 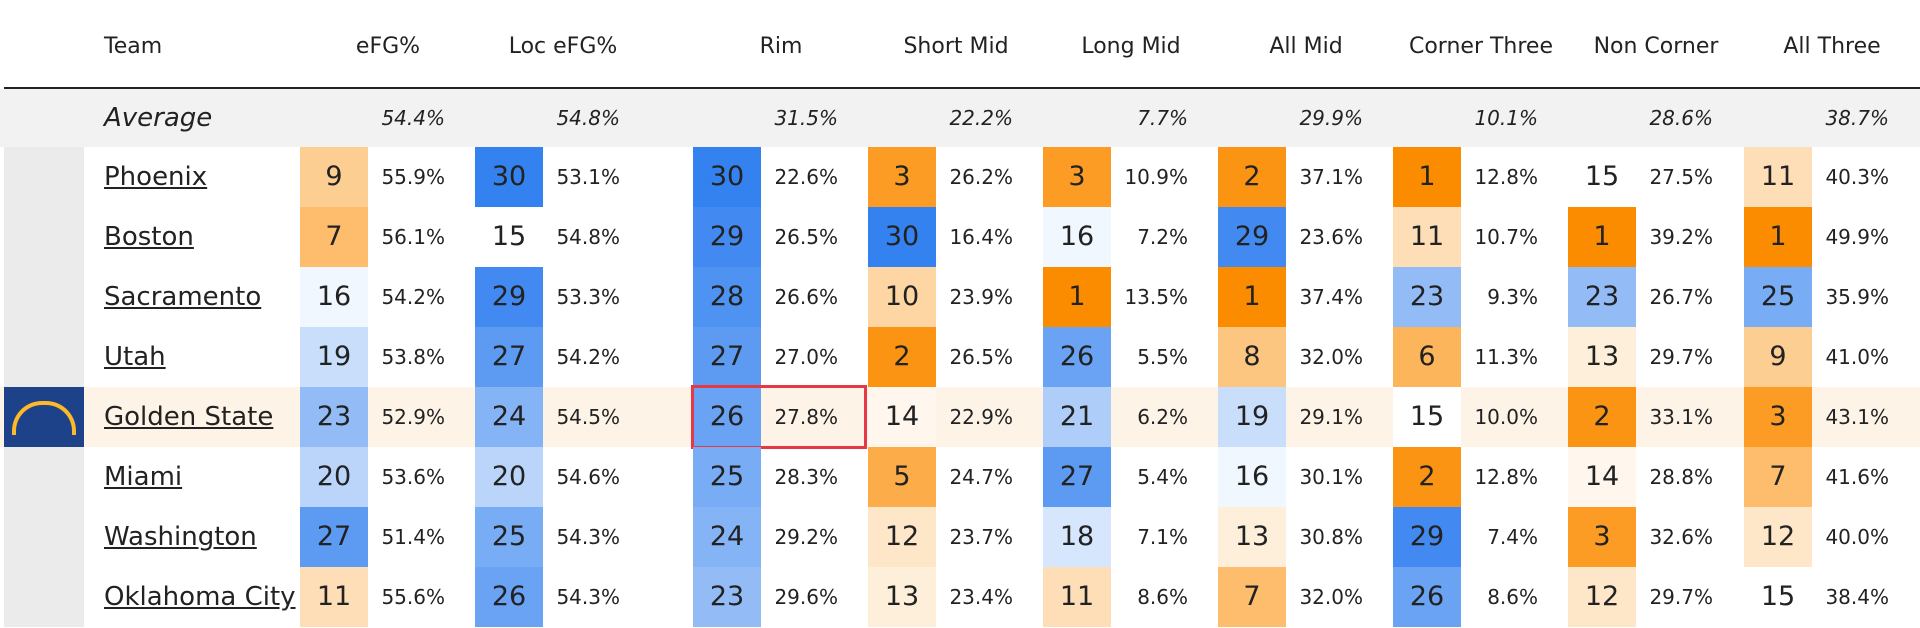 What do you see at coordinates (1681, 118) in the screenshot?
I see `average-value: 28.6%` at bounding box center [1681, 118].